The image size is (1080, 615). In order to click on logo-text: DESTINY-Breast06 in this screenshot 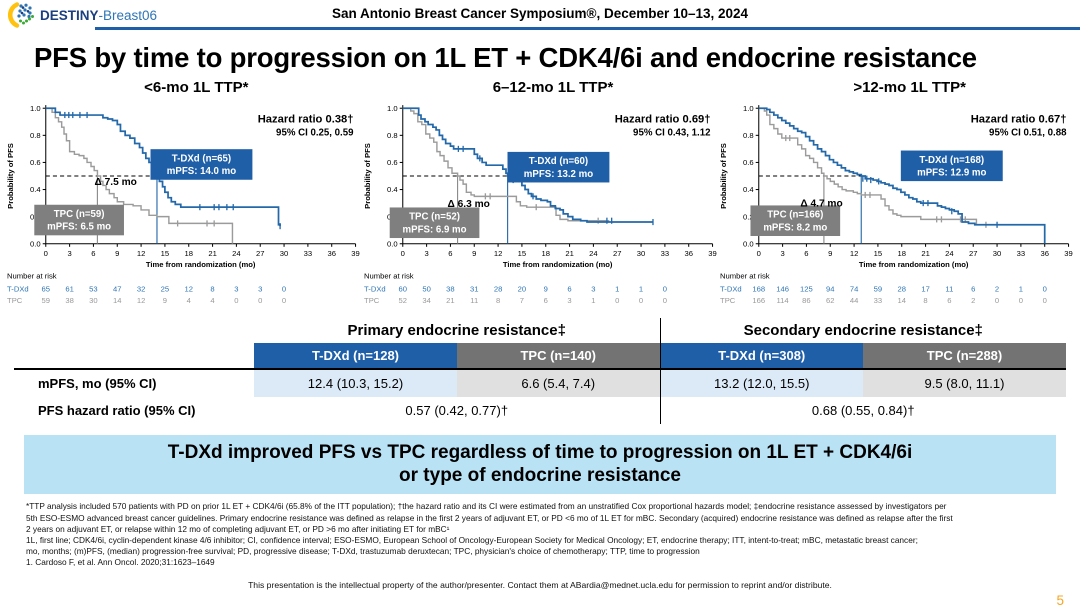, I will do `click(99, 15)`.